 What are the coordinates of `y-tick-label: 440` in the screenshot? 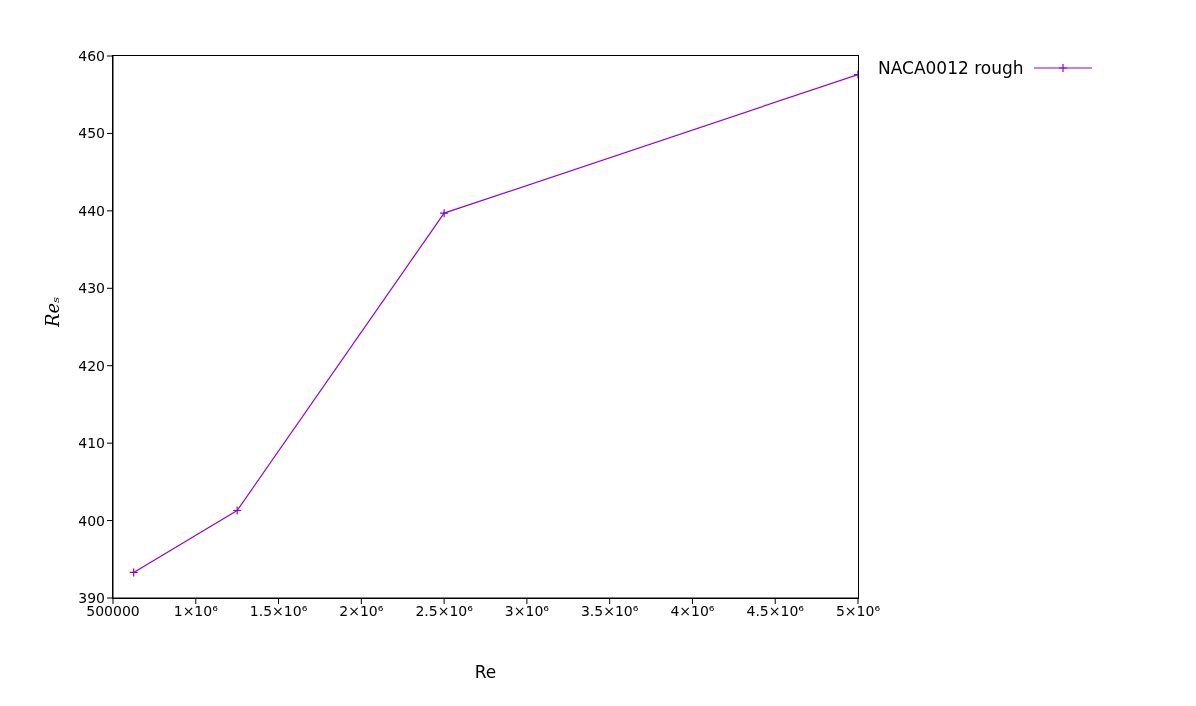 It's located at (91, 210).